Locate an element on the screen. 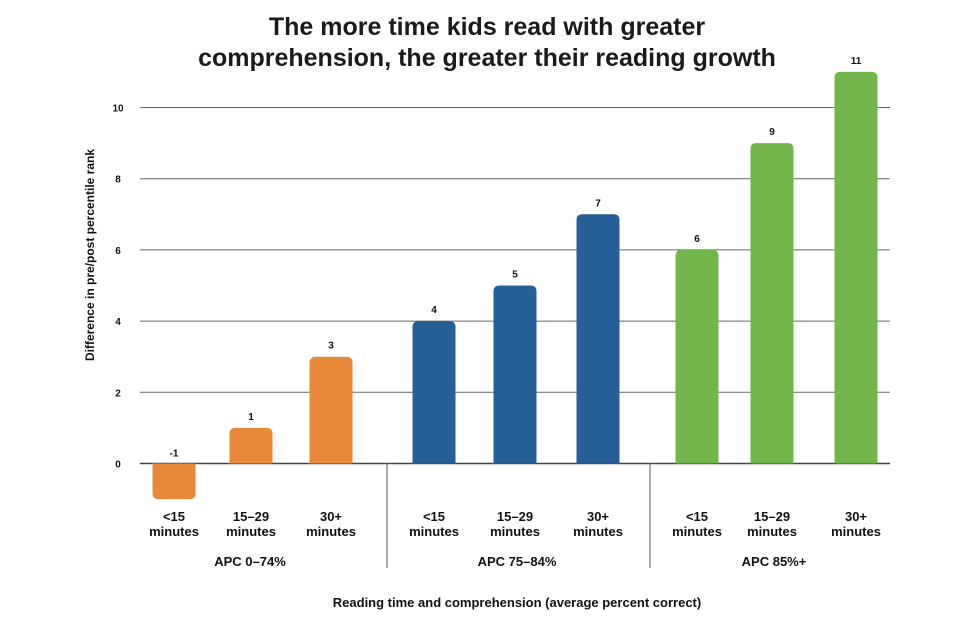 The image size is (974, 626). bar-value-label: 3 is located at coordinates (331, 346).